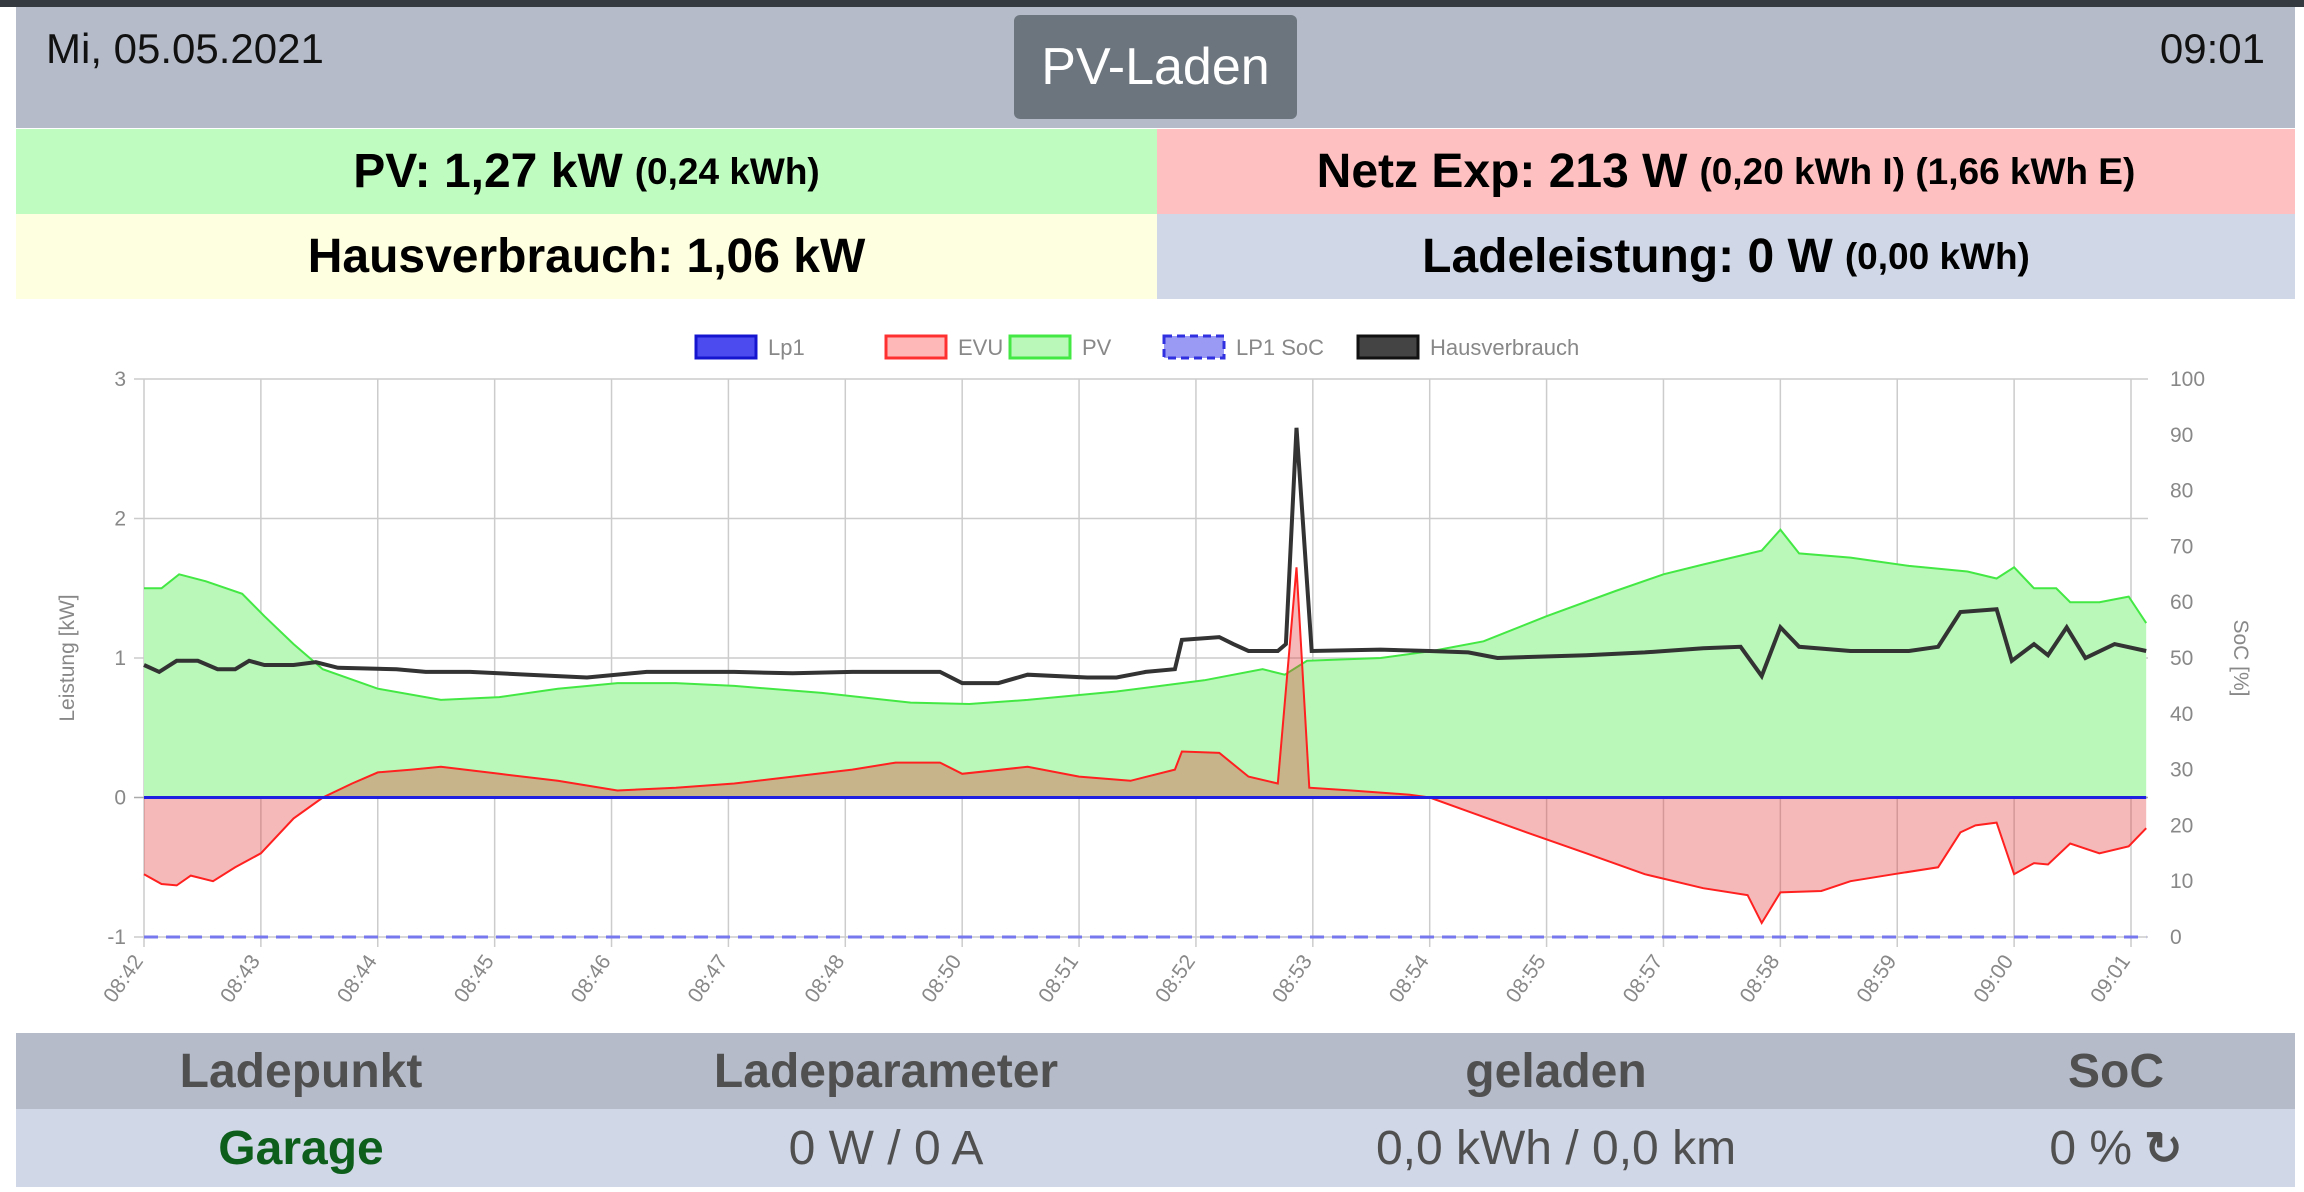  I want to click on grid-energy: (0,20 kWh I) (1,66 kWh E), so click(1917, 171).